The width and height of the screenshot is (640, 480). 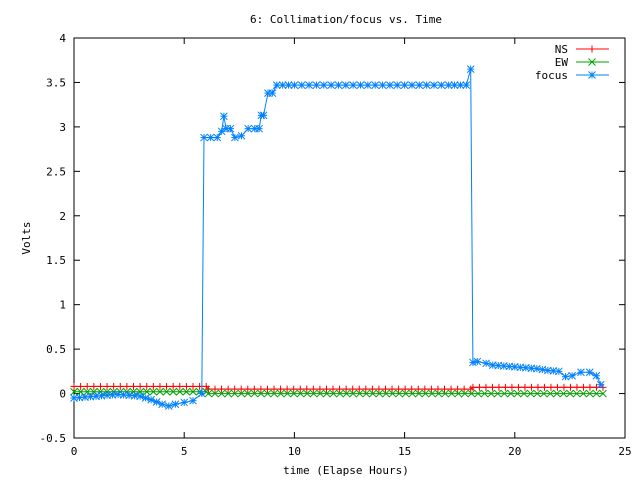 What do you see at coordinates (346, 470) in the screenshot?
I see `x-axis-label: time (Elapse Hours)` at bounding box center [346, 470].